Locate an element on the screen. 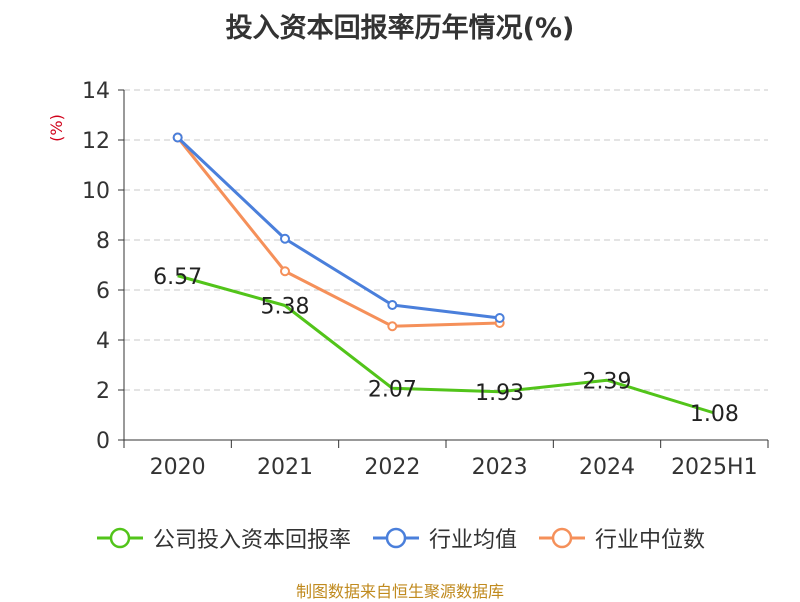 The height and width of the screenshot is (602, 800). y-tick-label: 2 is located at coordinates (103, 391).